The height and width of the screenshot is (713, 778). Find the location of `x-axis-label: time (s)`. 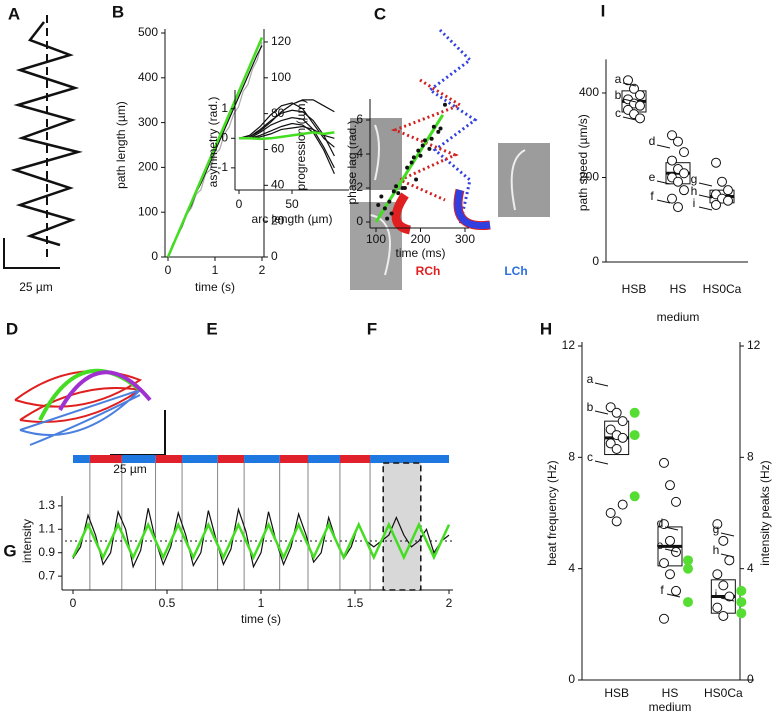

x-axis-label: time (s) is located at coordinates (261, 619).